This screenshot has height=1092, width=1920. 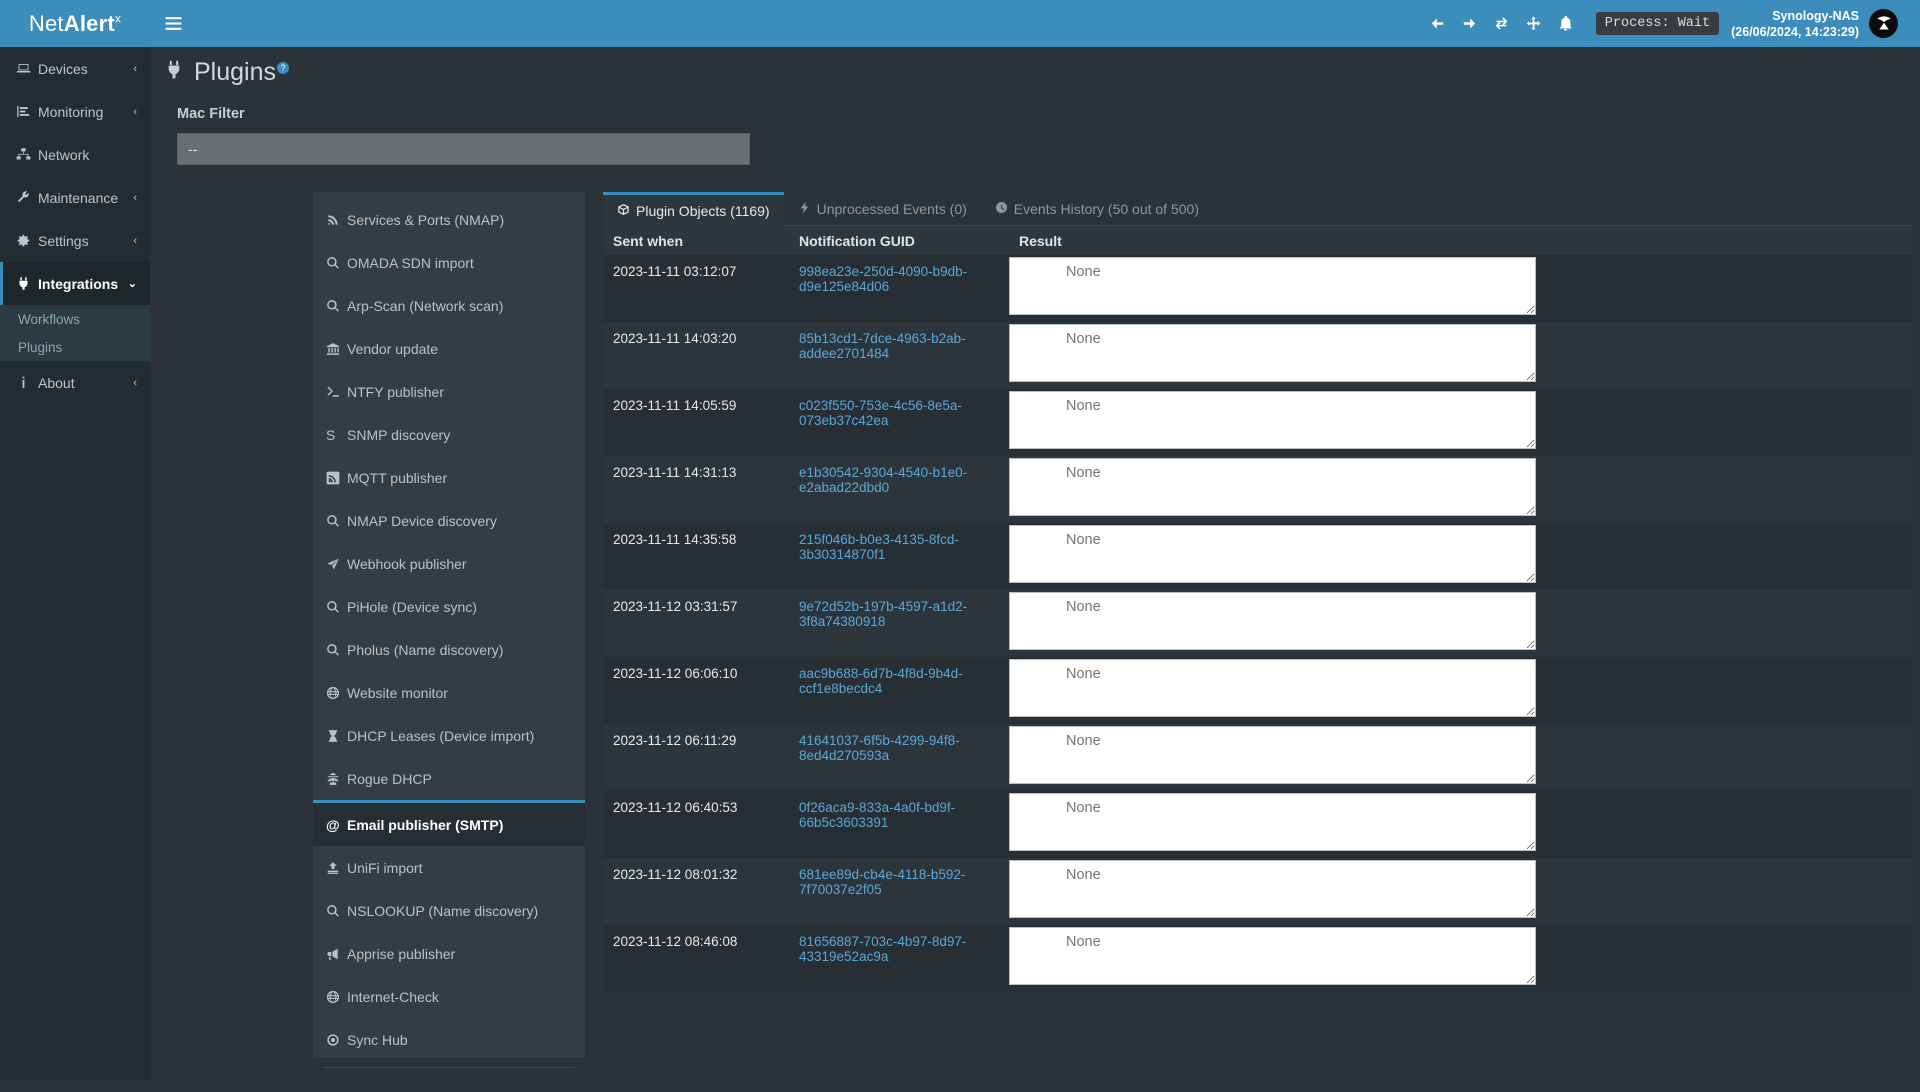 I want to click on bell-icon, so click(x=1566, y=23).